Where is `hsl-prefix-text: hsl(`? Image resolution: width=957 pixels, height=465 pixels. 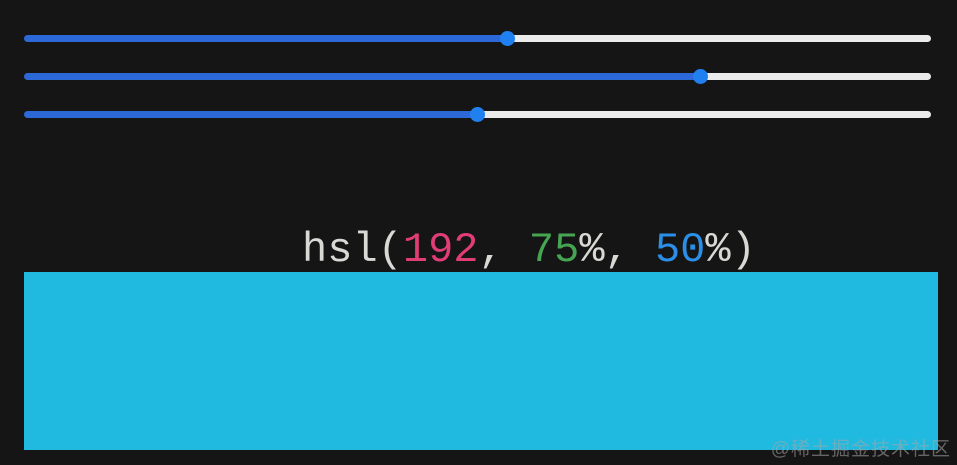
hsl-prefix-text: hsl( is located at coordinates (352, 250).